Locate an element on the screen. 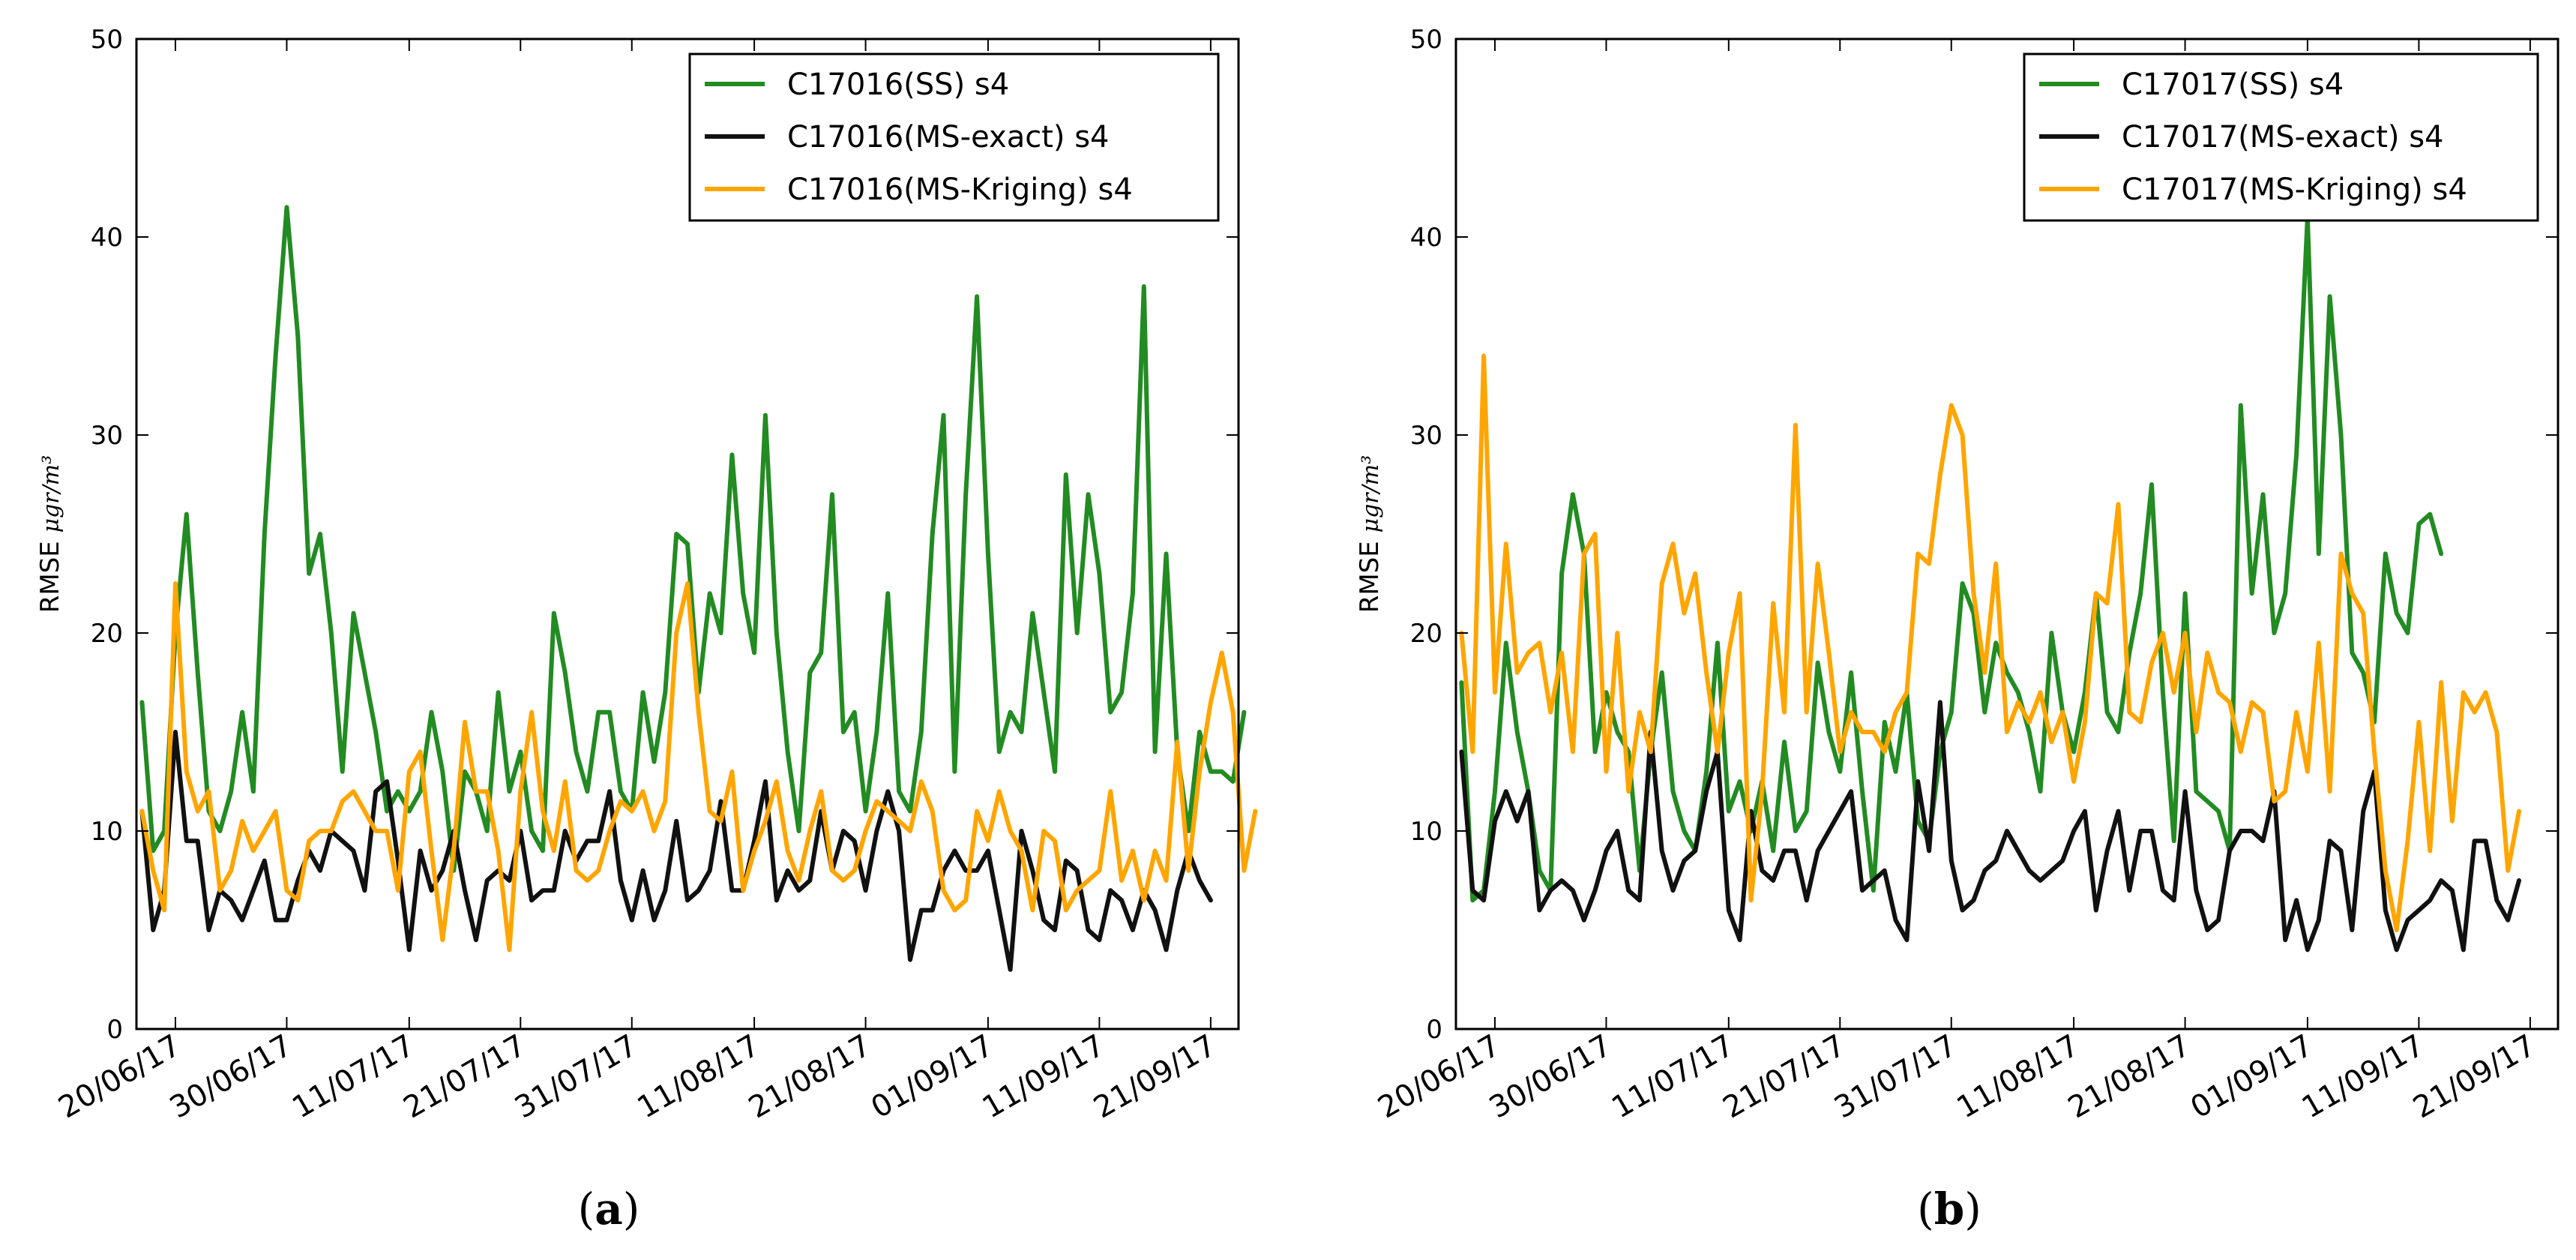  x-tick-label-a-6: 21/08/17 is located at coordinates (810, 1077).